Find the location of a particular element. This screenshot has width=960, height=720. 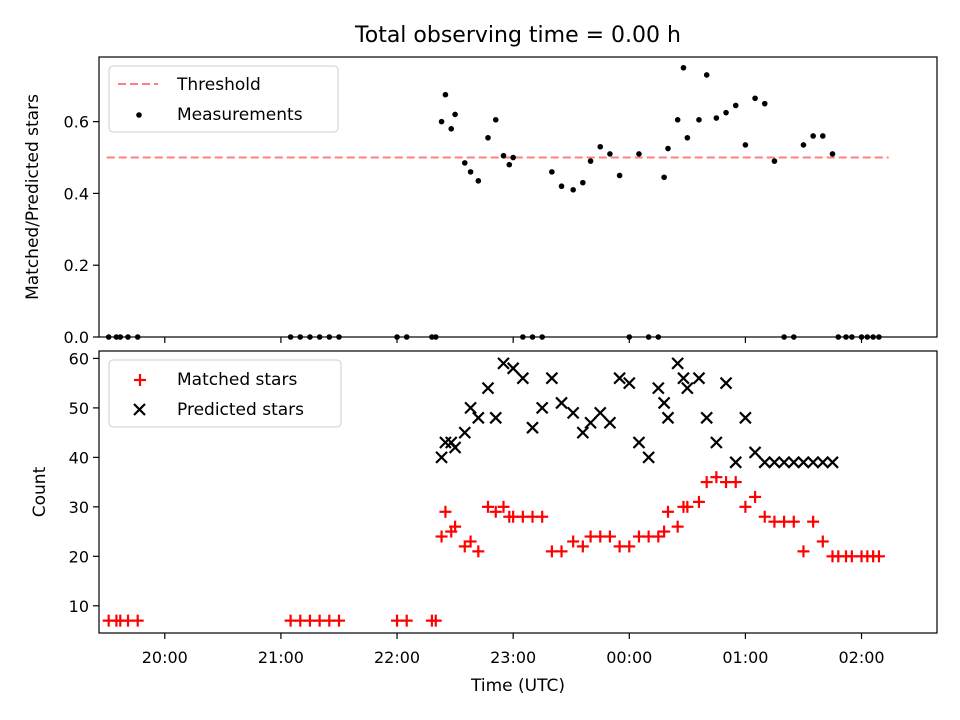

legend-predicted-swatch is located at coordinates (139, 409).